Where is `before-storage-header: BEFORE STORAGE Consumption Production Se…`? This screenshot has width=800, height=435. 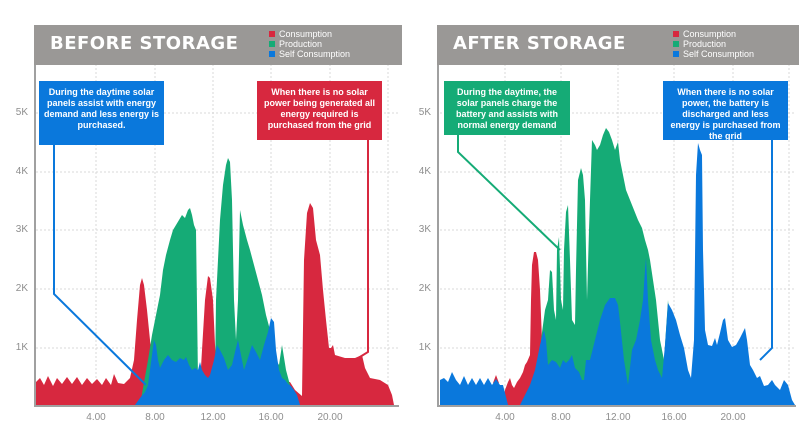
before-storage-header: BEFORE STORAGE Consumption Production Se… is located at coordinates (218, 45).